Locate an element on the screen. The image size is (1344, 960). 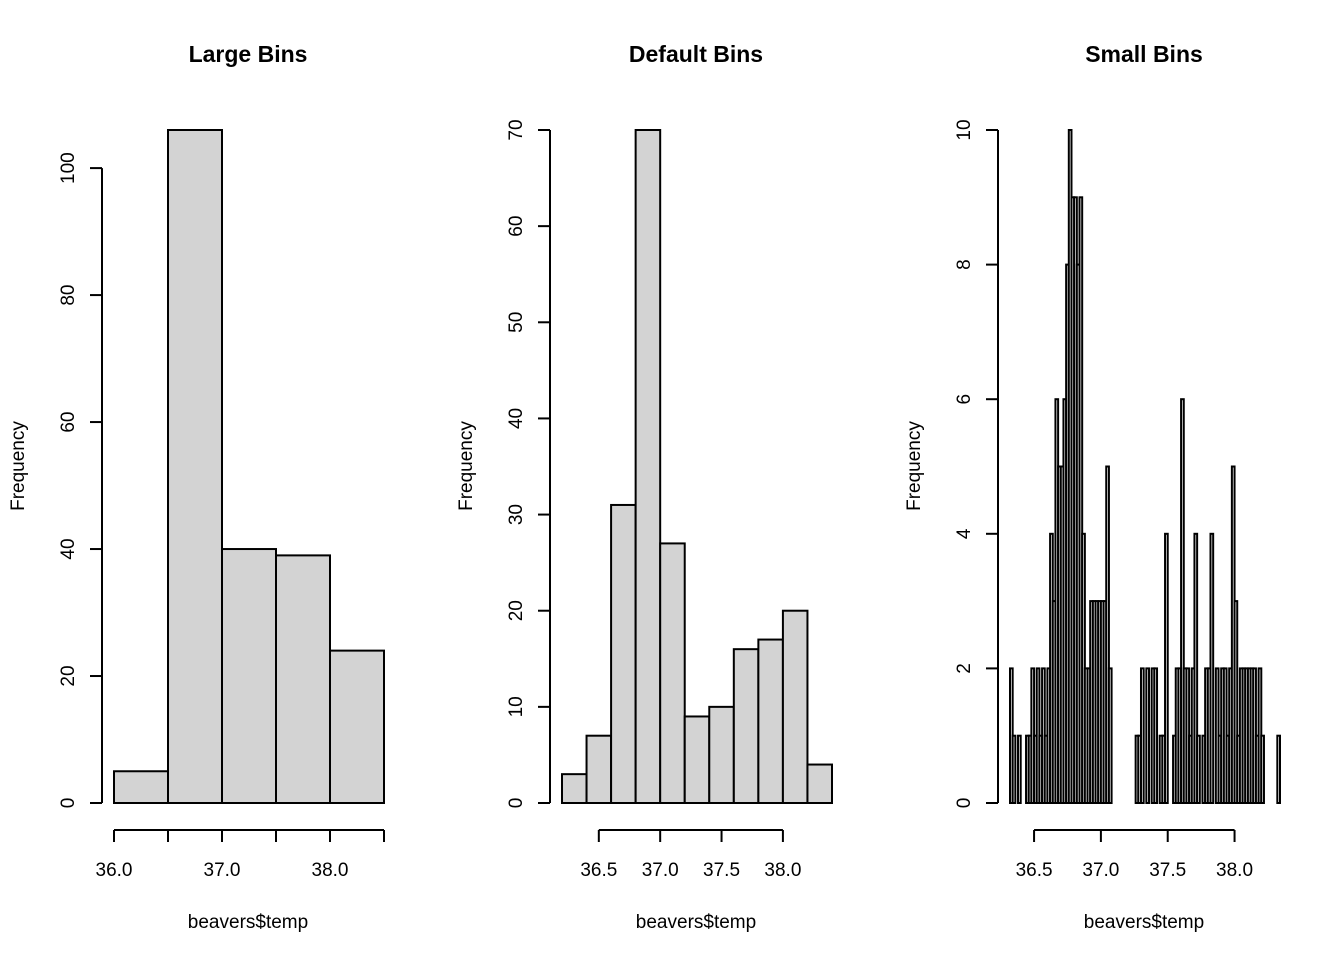
y-tick-label: 50 is located at coordinates (516, 322).